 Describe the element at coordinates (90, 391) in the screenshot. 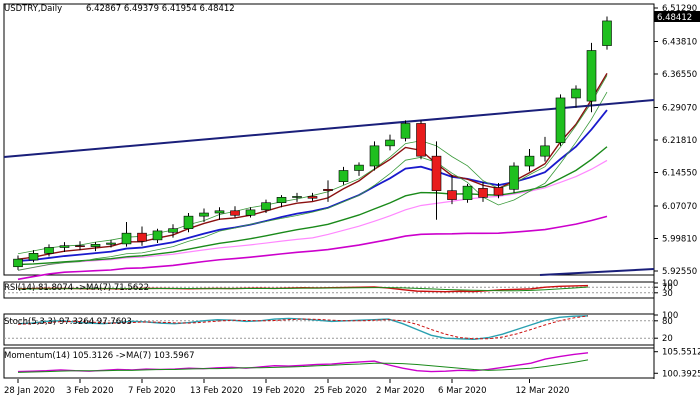

I see `time-tick-label: 3 Feb 2020` at that location.